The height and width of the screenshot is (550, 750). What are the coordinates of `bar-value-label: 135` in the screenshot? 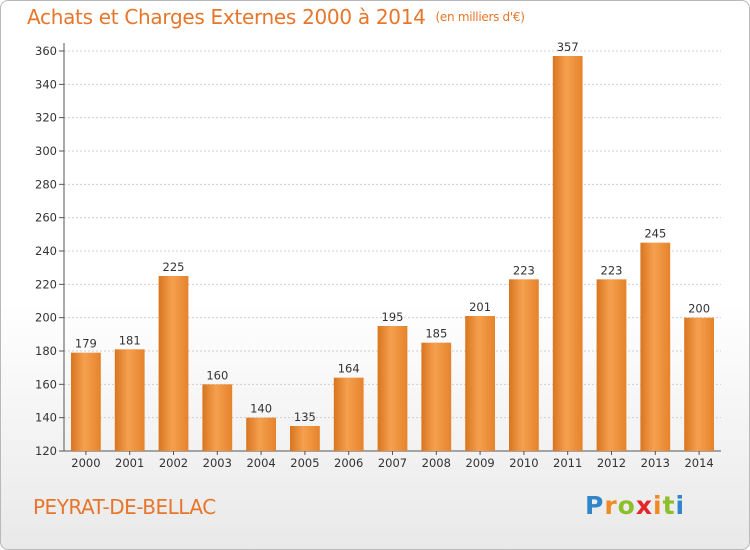 It's located at (305, 417).